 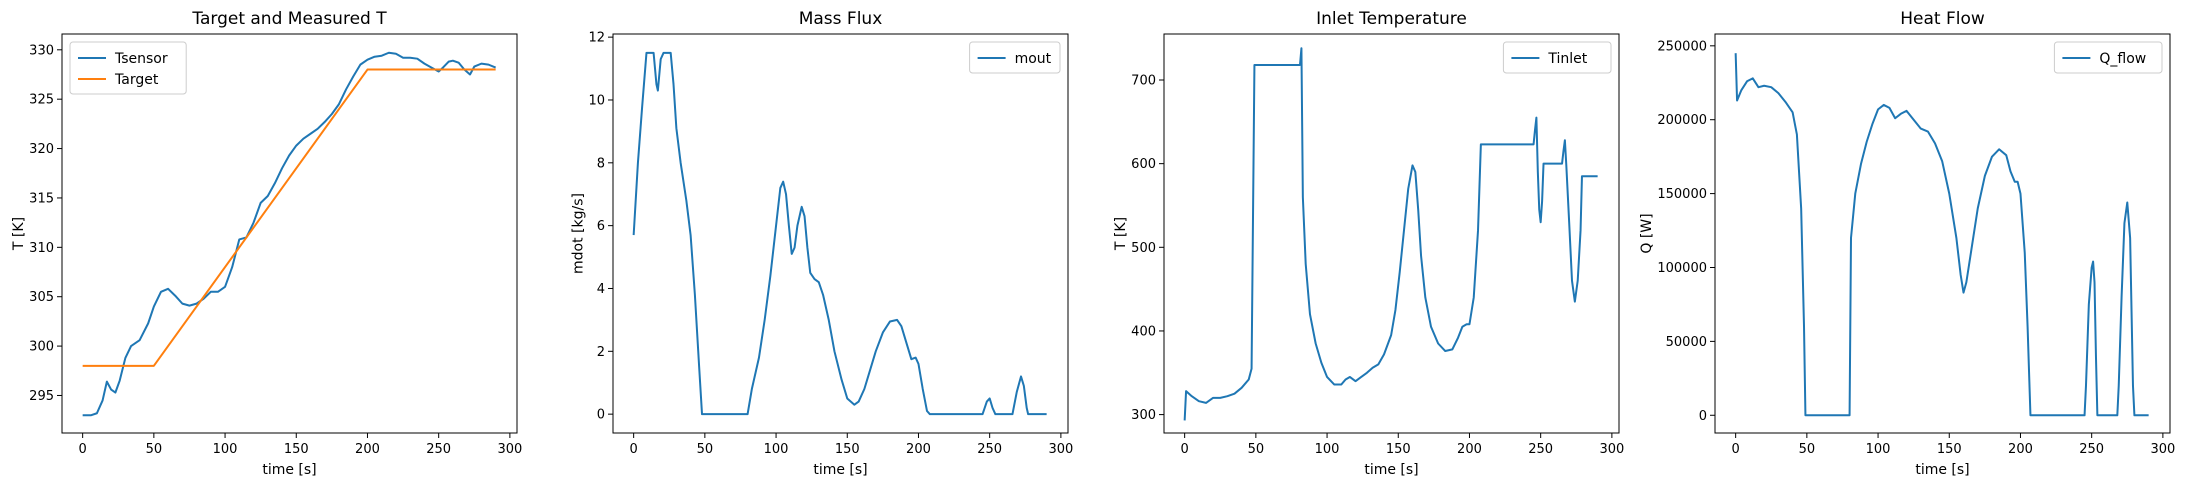 I want to click on series-line-q-flow, so click(x=1941, y=235).